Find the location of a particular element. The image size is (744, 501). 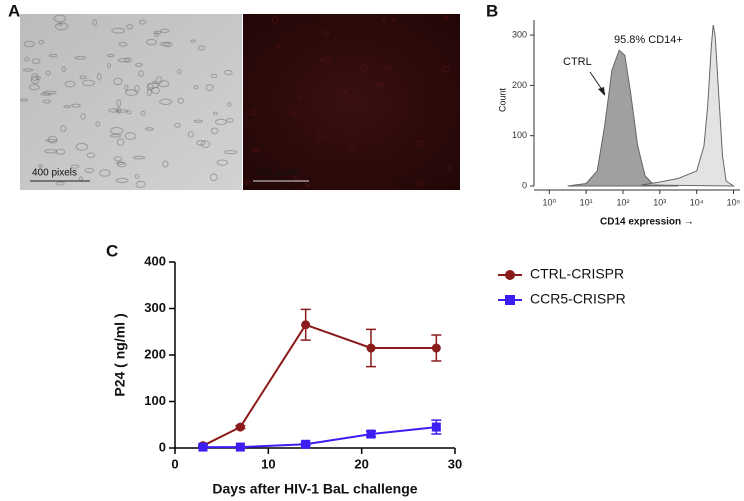

y-tick-label: 300 is located at coordinates (155, 307).